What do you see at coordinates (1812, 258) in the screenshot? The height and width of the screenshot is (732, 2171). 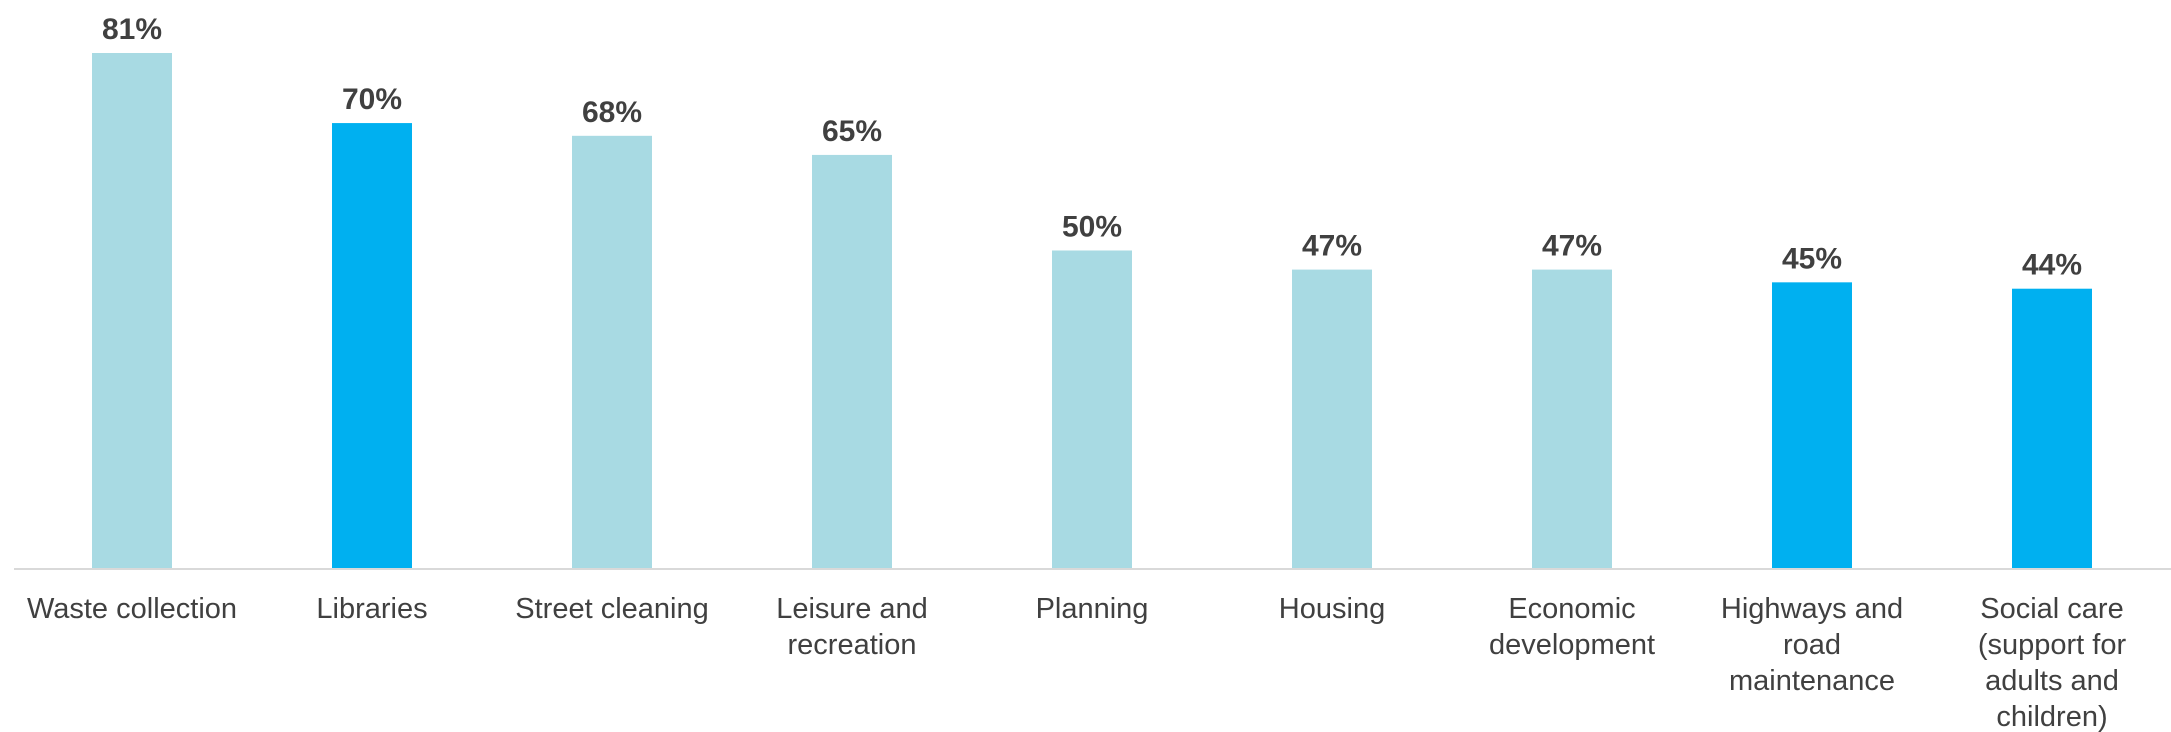 I see `value-label-highways-and-road-maintenance: 45%` at bounding box center [1812, 258].